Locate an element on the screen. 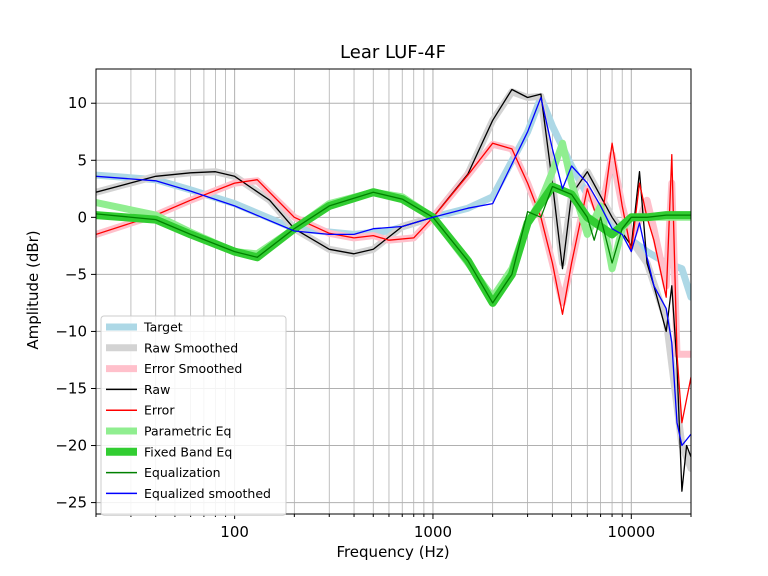 Image resolution: width=768 pixels, height=576 pixels. chart-title: Lear LUF-4F is located at coordinates (393, 52).